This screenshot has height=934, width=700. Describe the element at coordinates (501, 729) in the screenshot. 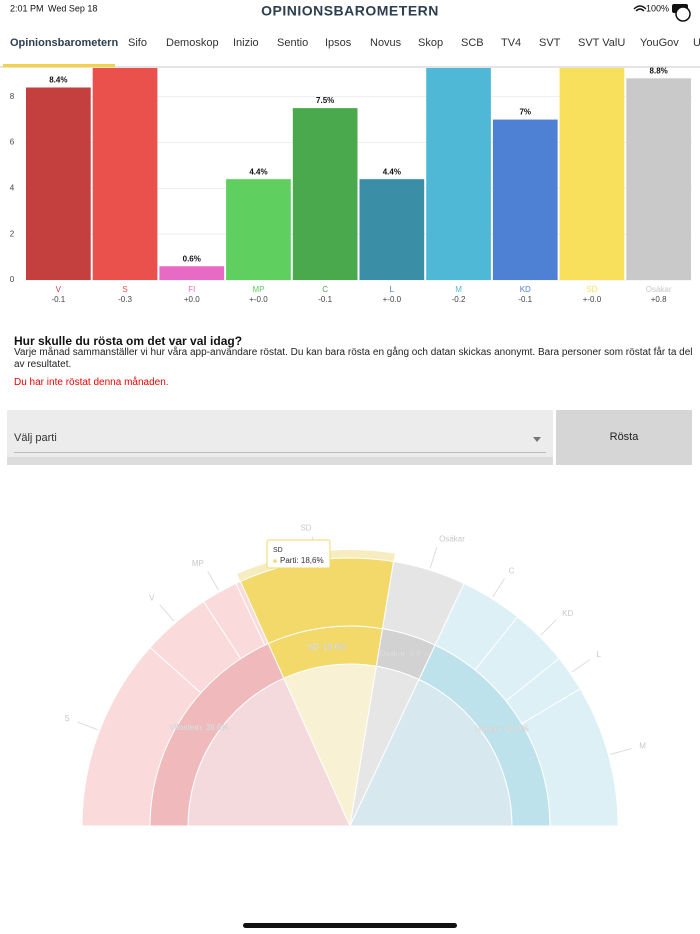

I see `bloc-label: Högern: 36.0%` at that location.